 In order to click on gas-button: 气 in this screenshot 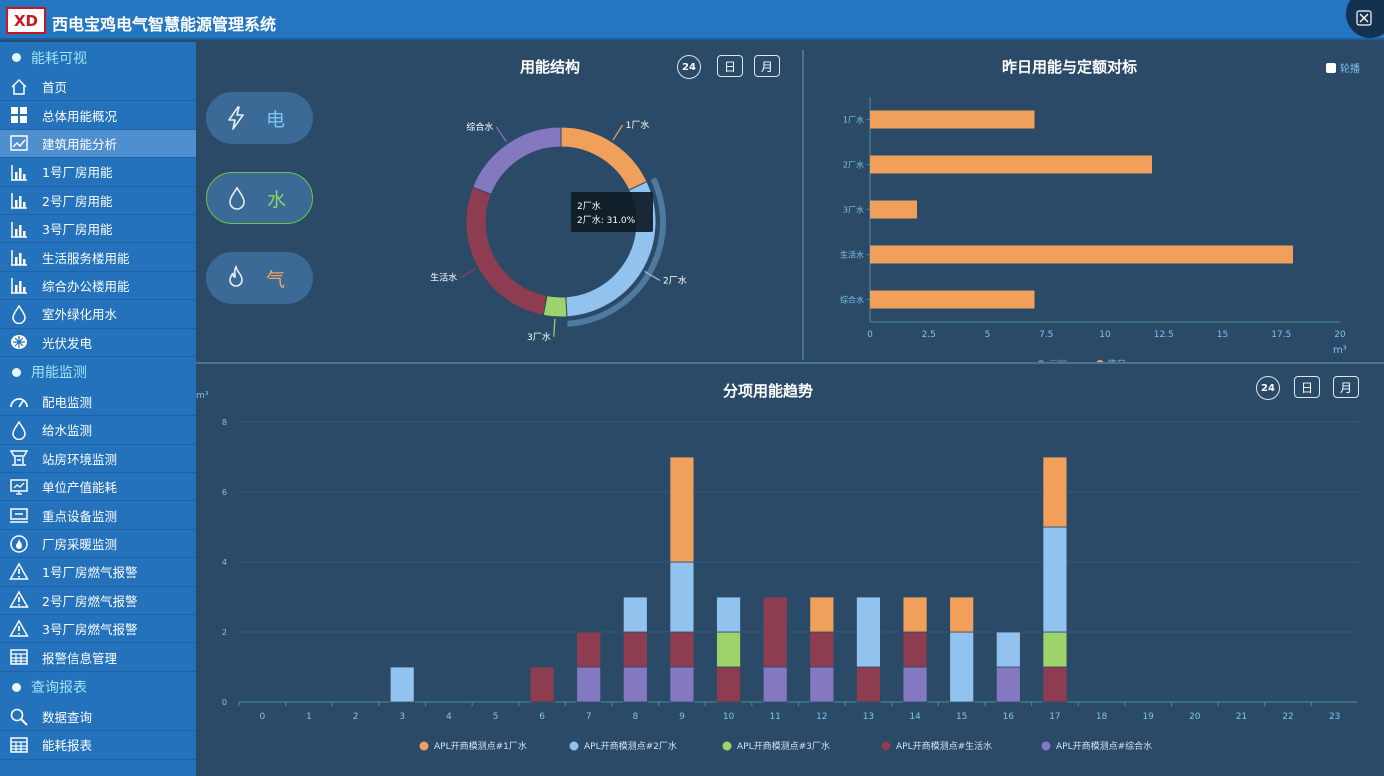, I will do `click(259, 278)`.